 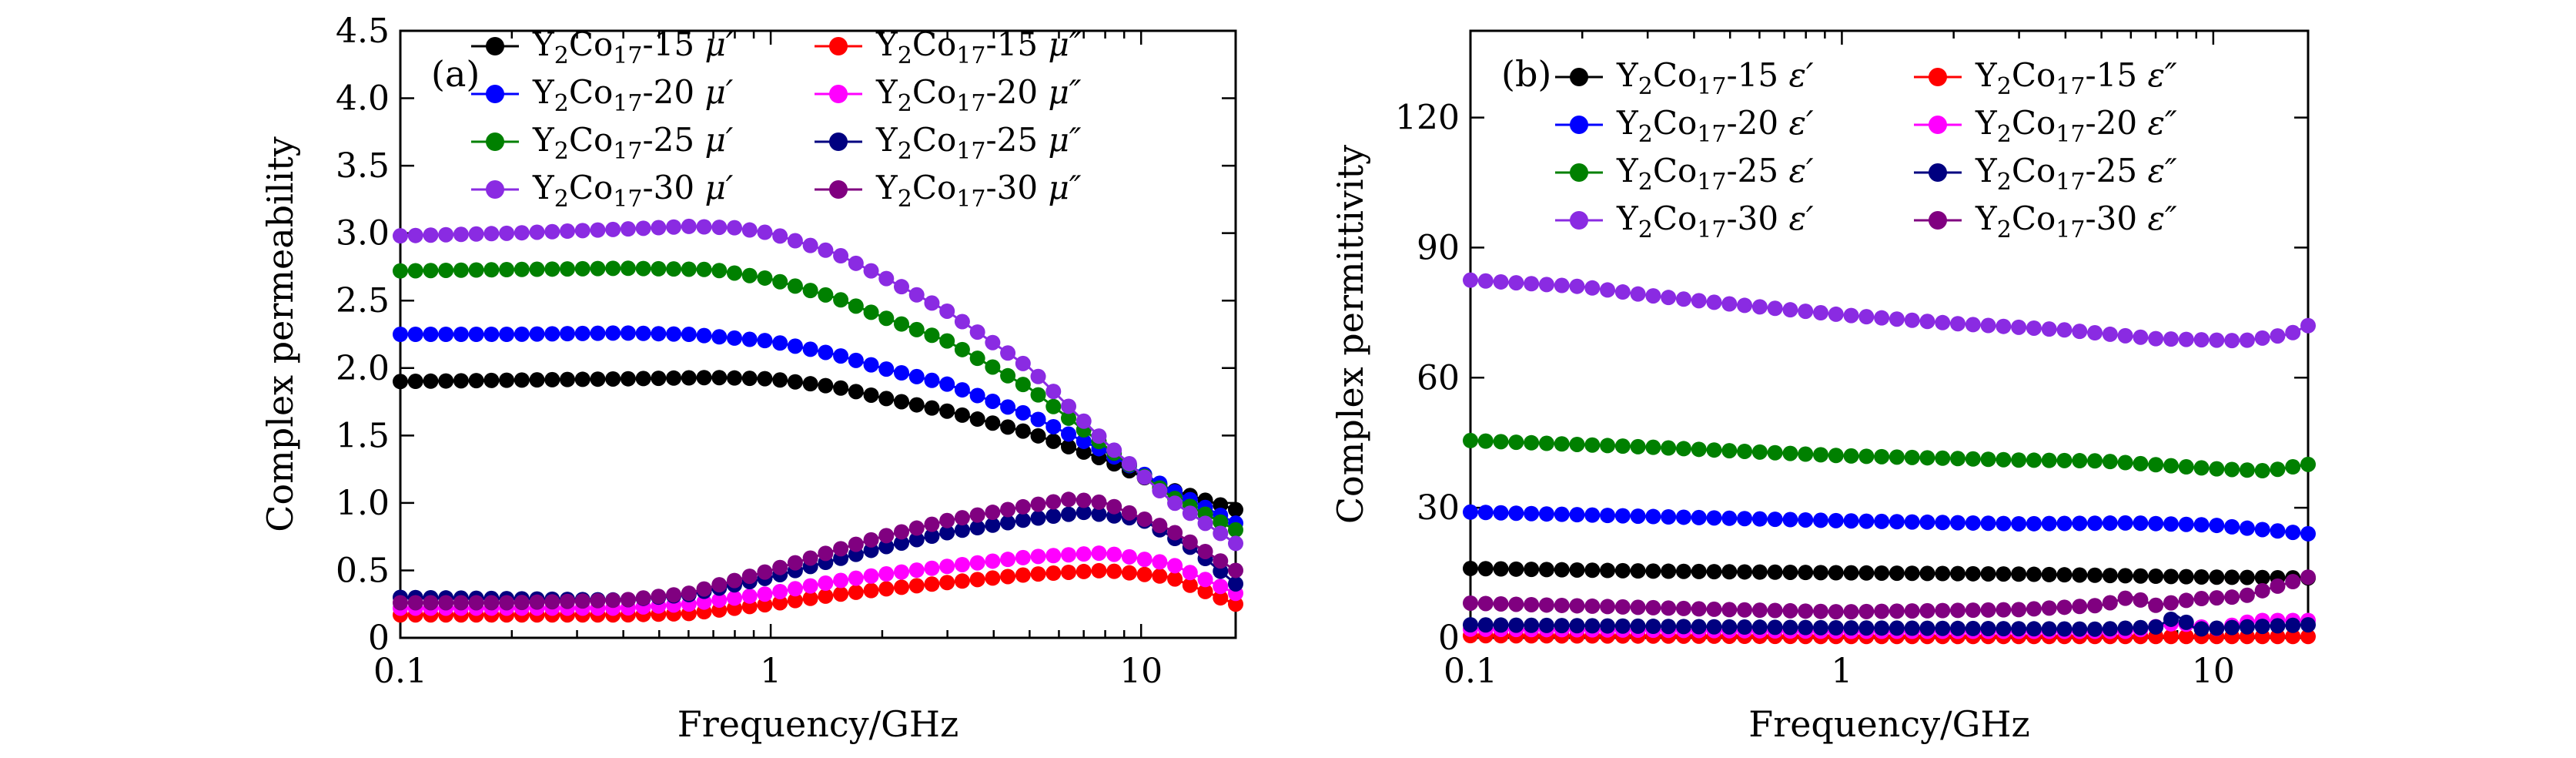 I want to click on series, so click(x=818, y=551).